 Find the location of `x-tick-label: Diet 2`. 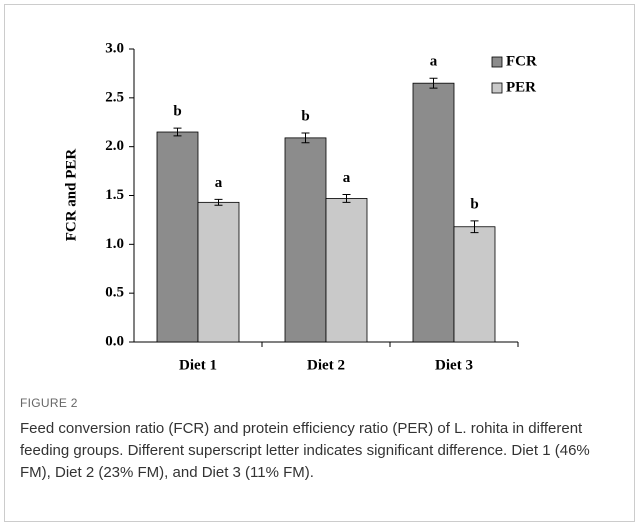

x-tick-label: Diet 2 is located at coordinates (326, 365).